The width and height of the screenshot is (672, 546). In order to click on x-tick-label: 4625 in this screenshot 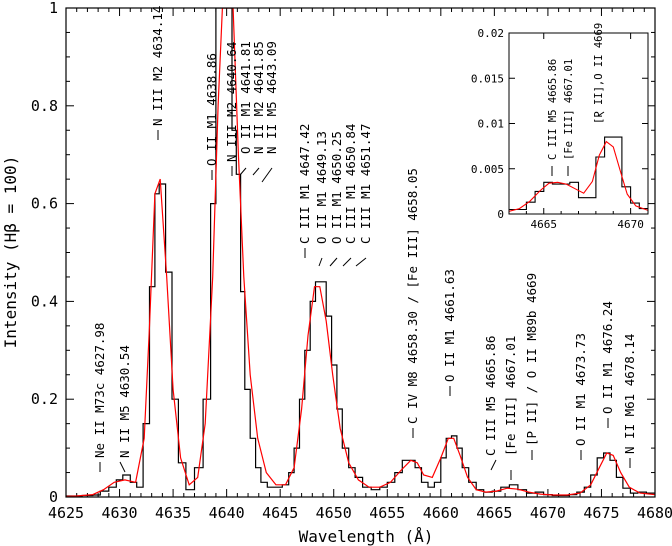, I will do `click(66, 513)`.